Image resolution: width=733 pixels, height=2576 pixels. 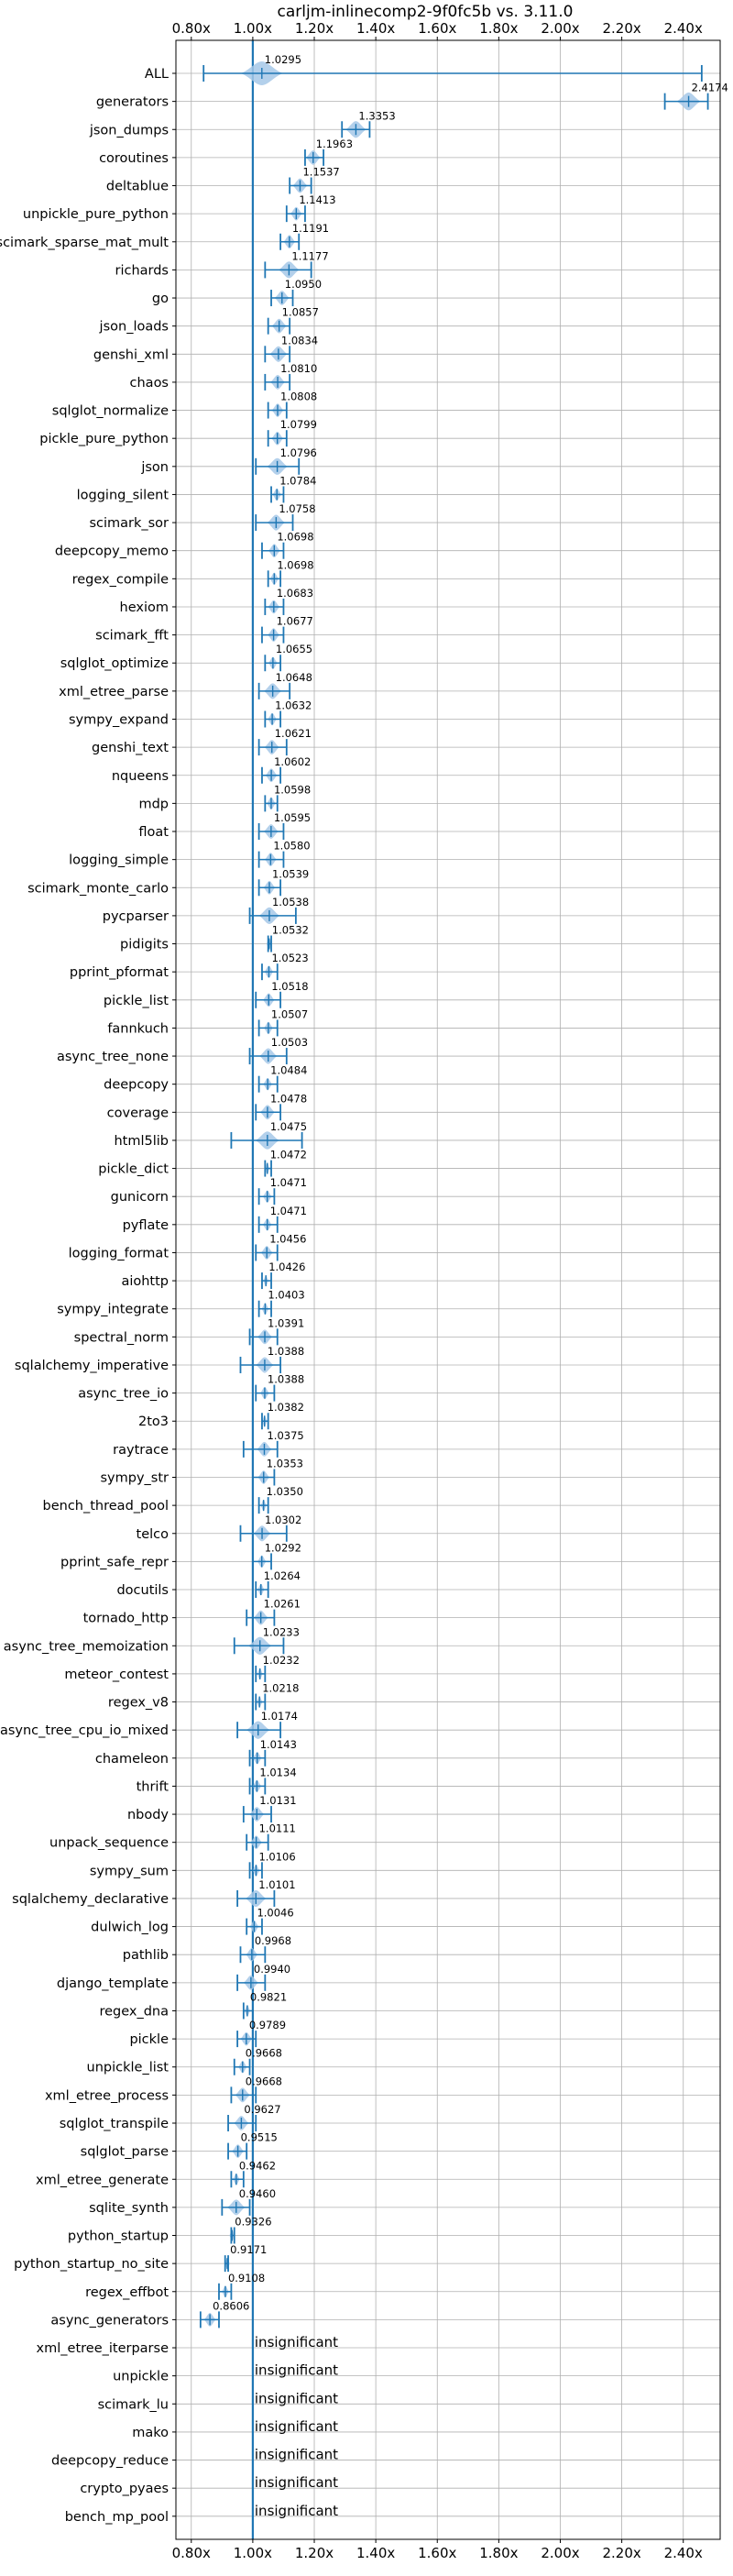 What do you see at coordinates (294, 649) in the screenshot?
I see `value-label: 1.0655` at bounding box center [294, 649].